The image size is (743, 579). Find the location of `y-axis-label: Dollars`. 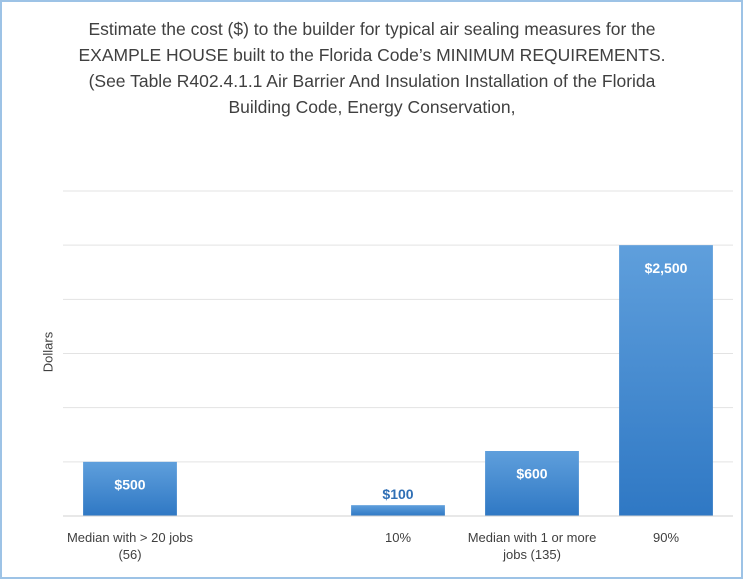

y-axis-label: Dollars is located at coordinates (47, 351).